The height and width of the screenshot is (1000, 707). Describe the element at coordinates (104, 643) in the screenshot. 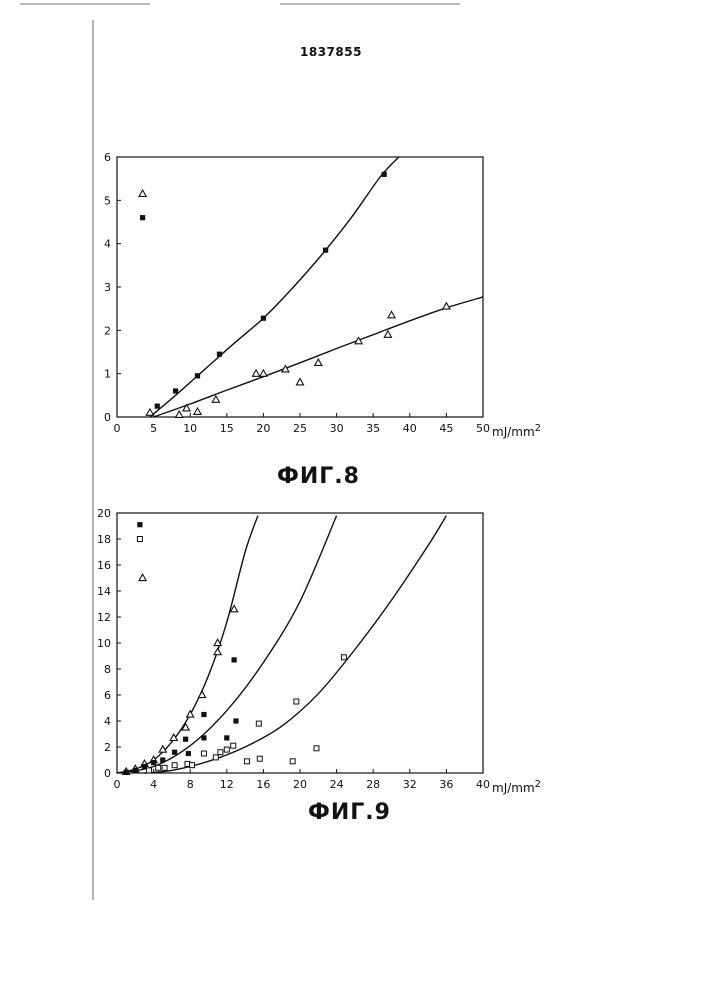

I see `figure-9-y-tick-label: 10` at that location.